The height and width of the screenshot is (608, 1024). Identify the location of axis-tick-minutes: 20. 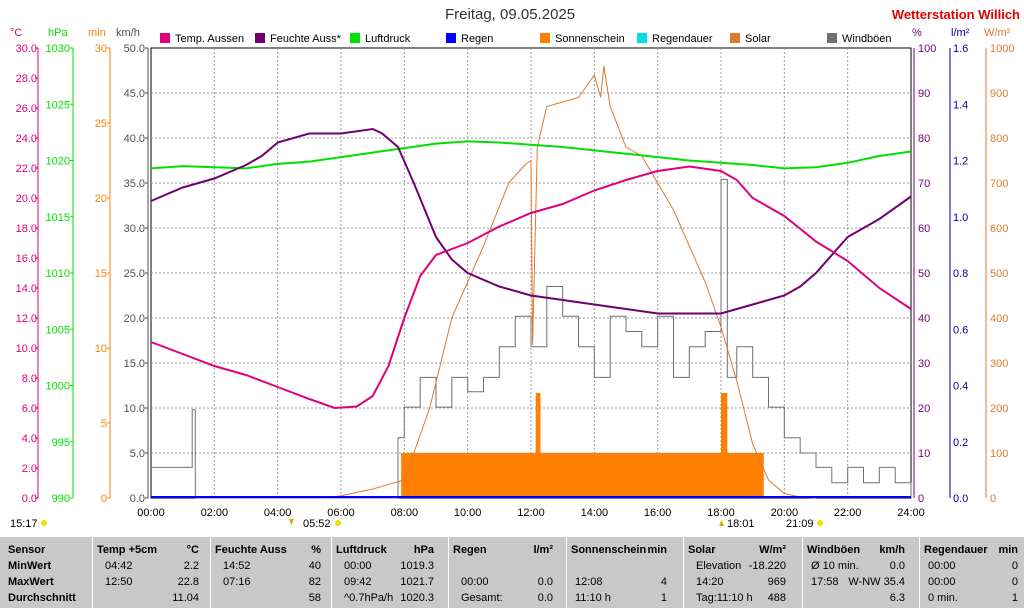
(101, 199).